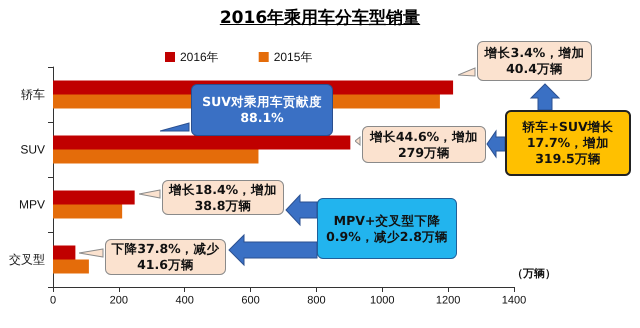  What do you see at coordinates (223, 197) in the screenshot?
I see `annotation: 增长18.4%，增加38.8万辆` at bounding box center [223, 197].